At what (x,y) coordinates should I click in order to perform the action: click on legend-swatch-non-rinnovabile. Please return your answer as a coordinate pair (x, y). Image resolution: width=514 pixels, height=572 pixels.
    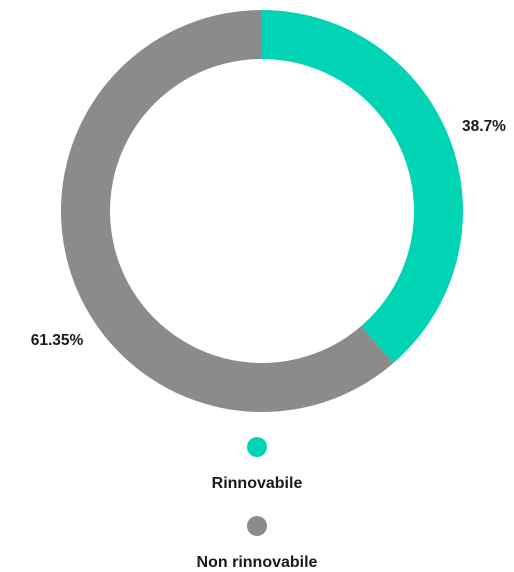
    Looking at the image, I should click on (257, 526).